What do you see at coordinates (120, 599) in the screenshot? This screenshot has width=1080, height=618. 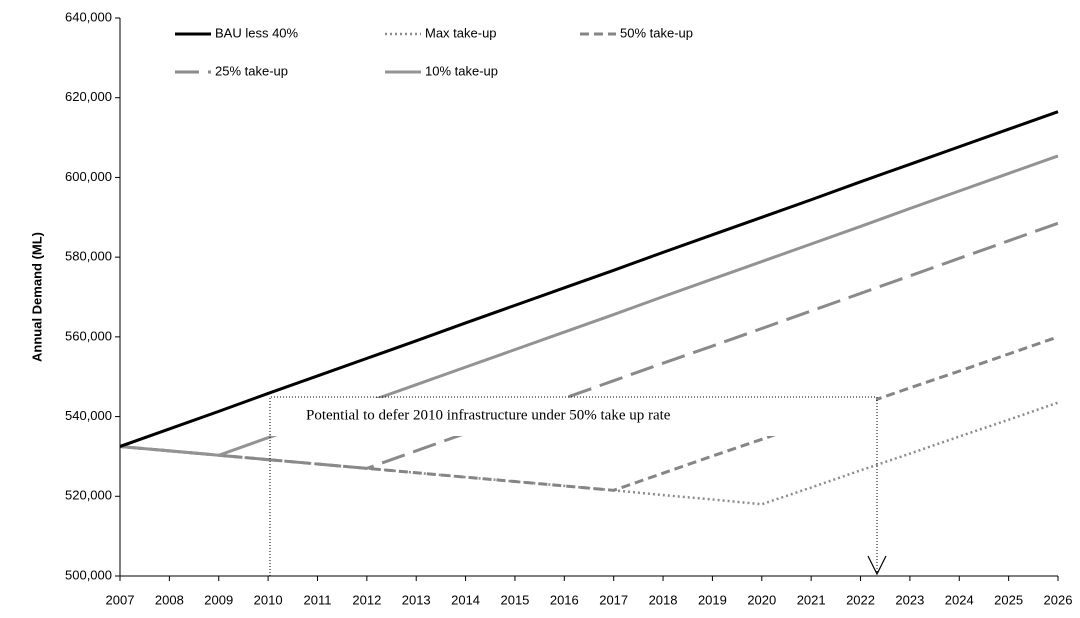 I see `x-tick-label: 2007` at bounding box center [120, 599].